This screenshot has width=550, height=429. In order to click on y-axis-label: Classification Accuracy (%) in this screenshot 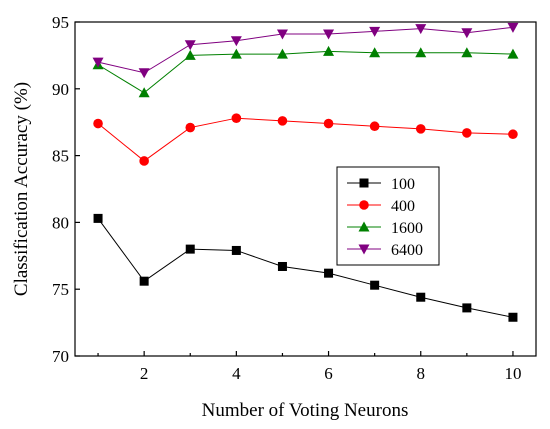, I will do `click(21, 189)`.